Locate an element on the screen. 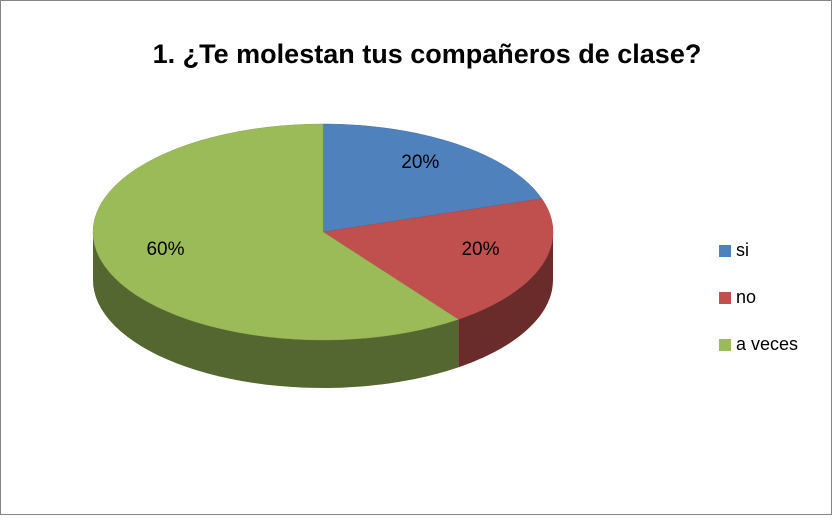  legend-label: no is located at coordinates (746, 297).